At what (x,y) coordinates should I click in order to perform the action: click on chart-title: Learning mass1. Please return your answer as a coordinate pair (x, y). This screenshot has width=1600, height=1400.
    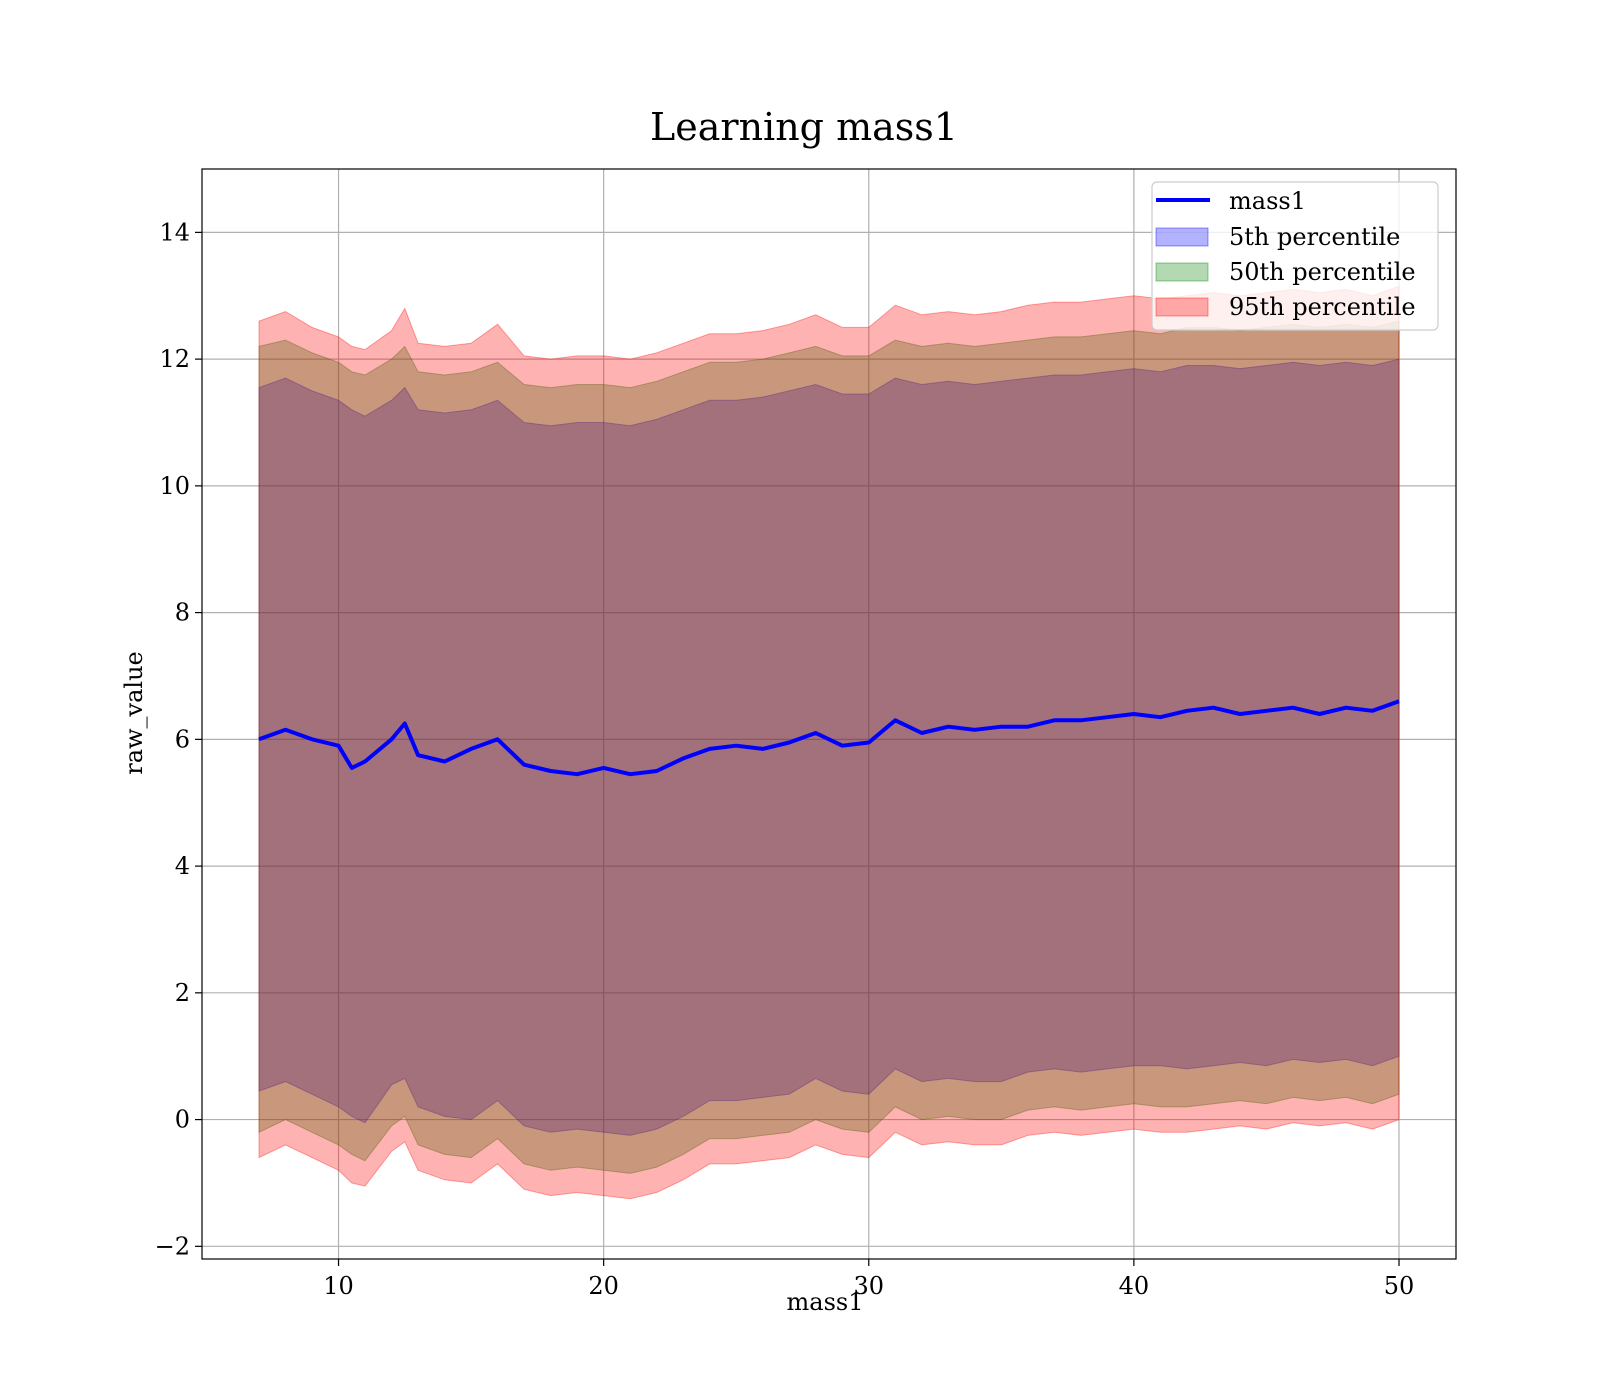
    Looking at the image, I should click on (804, 127).